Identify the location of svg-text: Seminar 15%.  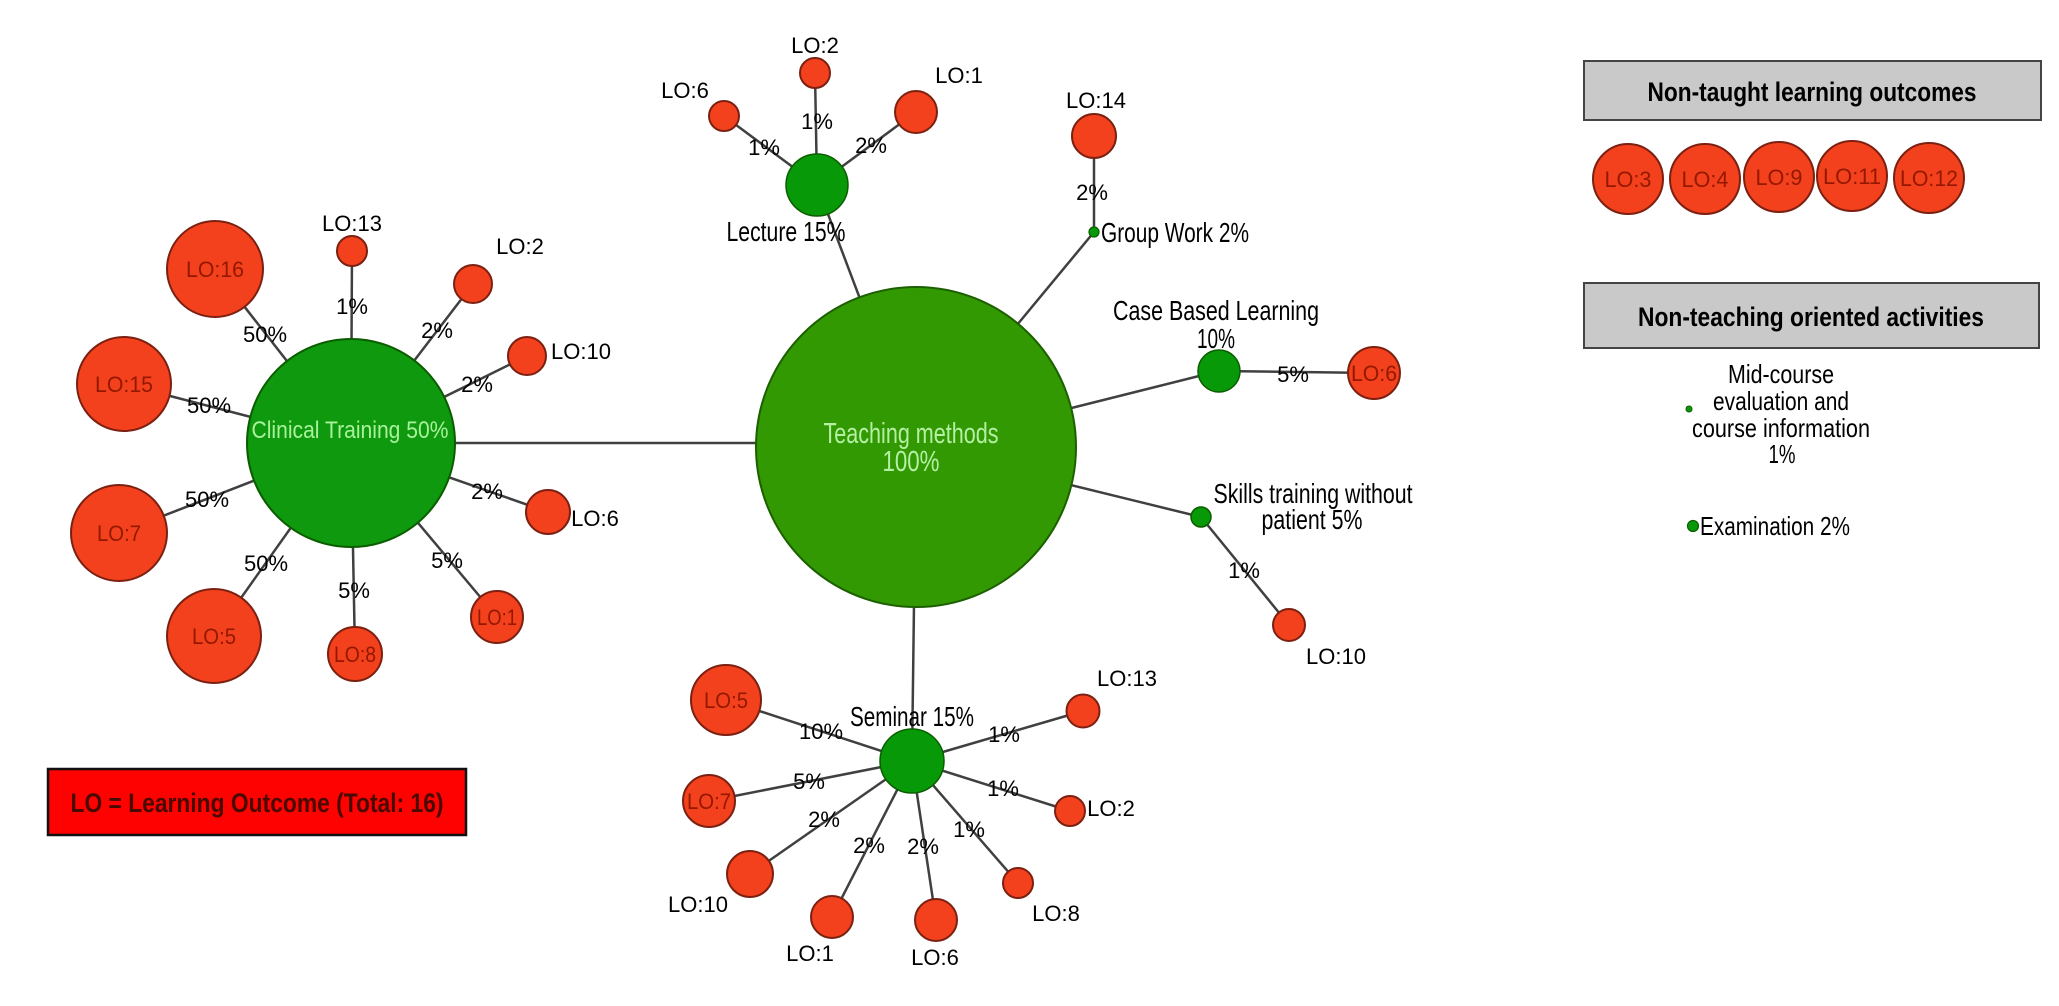
(912, 716).